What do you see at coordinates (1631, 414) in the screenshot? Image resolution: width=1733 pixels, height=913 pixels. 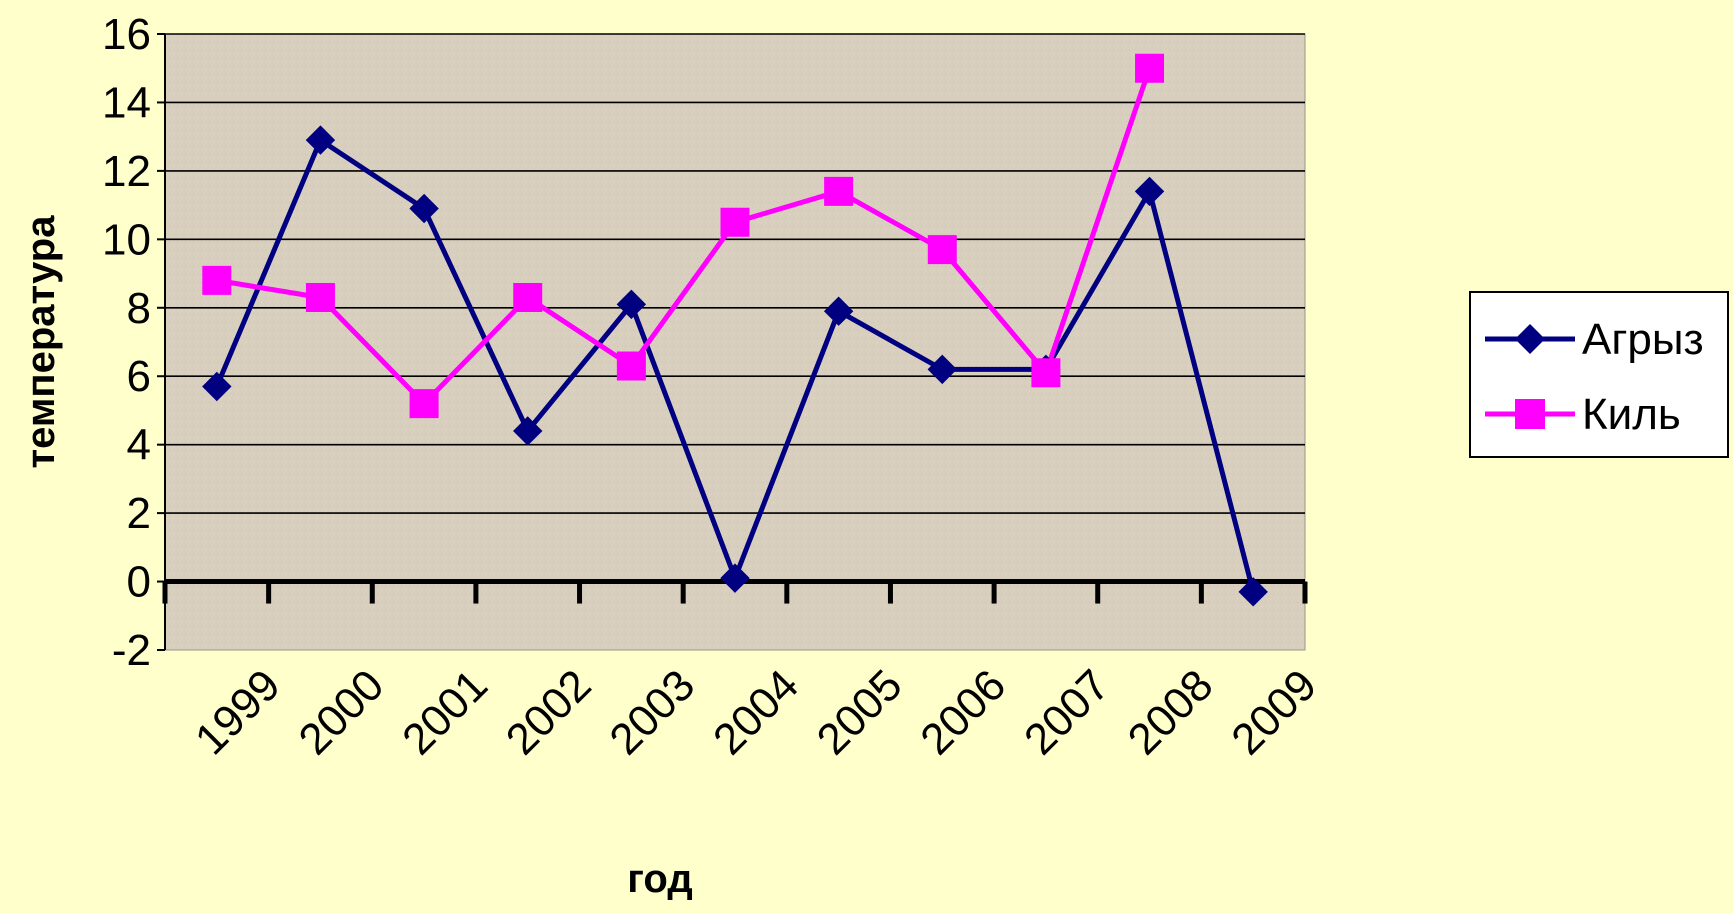 I see `legend-label-kil: Киль` at bounding box center [1631, 414].